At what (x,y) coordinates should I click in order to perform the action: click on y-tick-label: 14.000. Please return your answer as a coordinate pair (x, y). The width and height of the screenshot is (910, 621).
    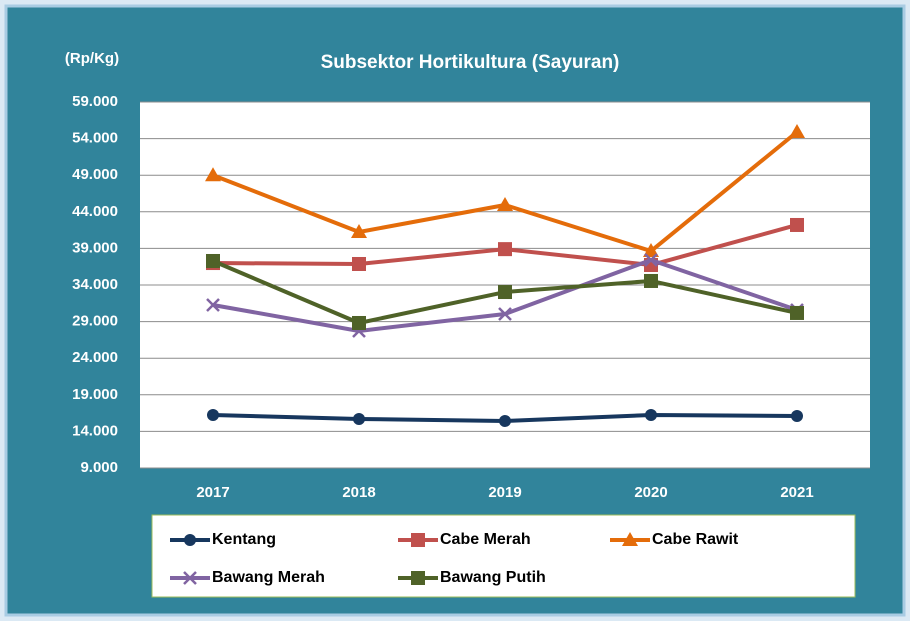
    Looking at the image, I should click on (95, 430).